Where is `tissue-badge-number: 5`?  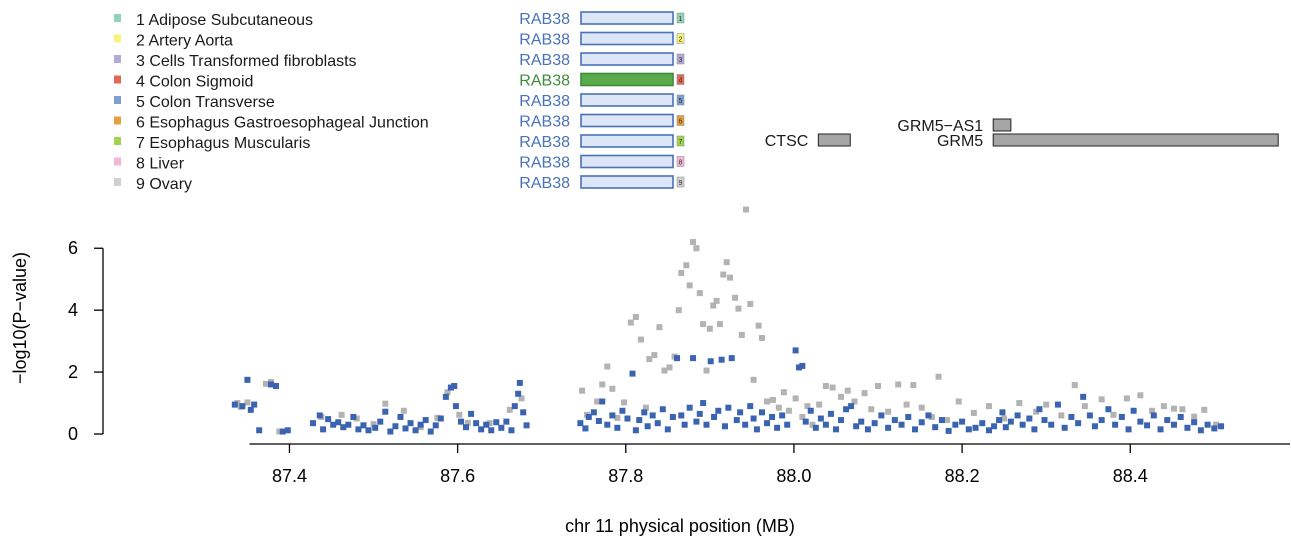 tissue-badge-number: 5 is located at coordinates (681, 101).